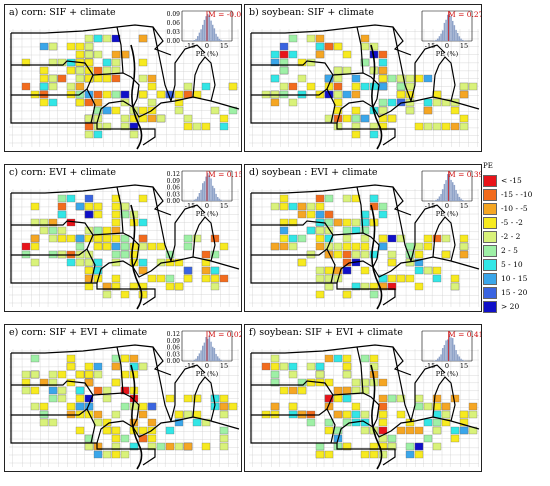 The width and height of the screenshot is (550, 486). What do you see at coordinates (447, 374) in the screenshot?
I see `x-axis-label: PE (%)` at bounding box center [447, 374].